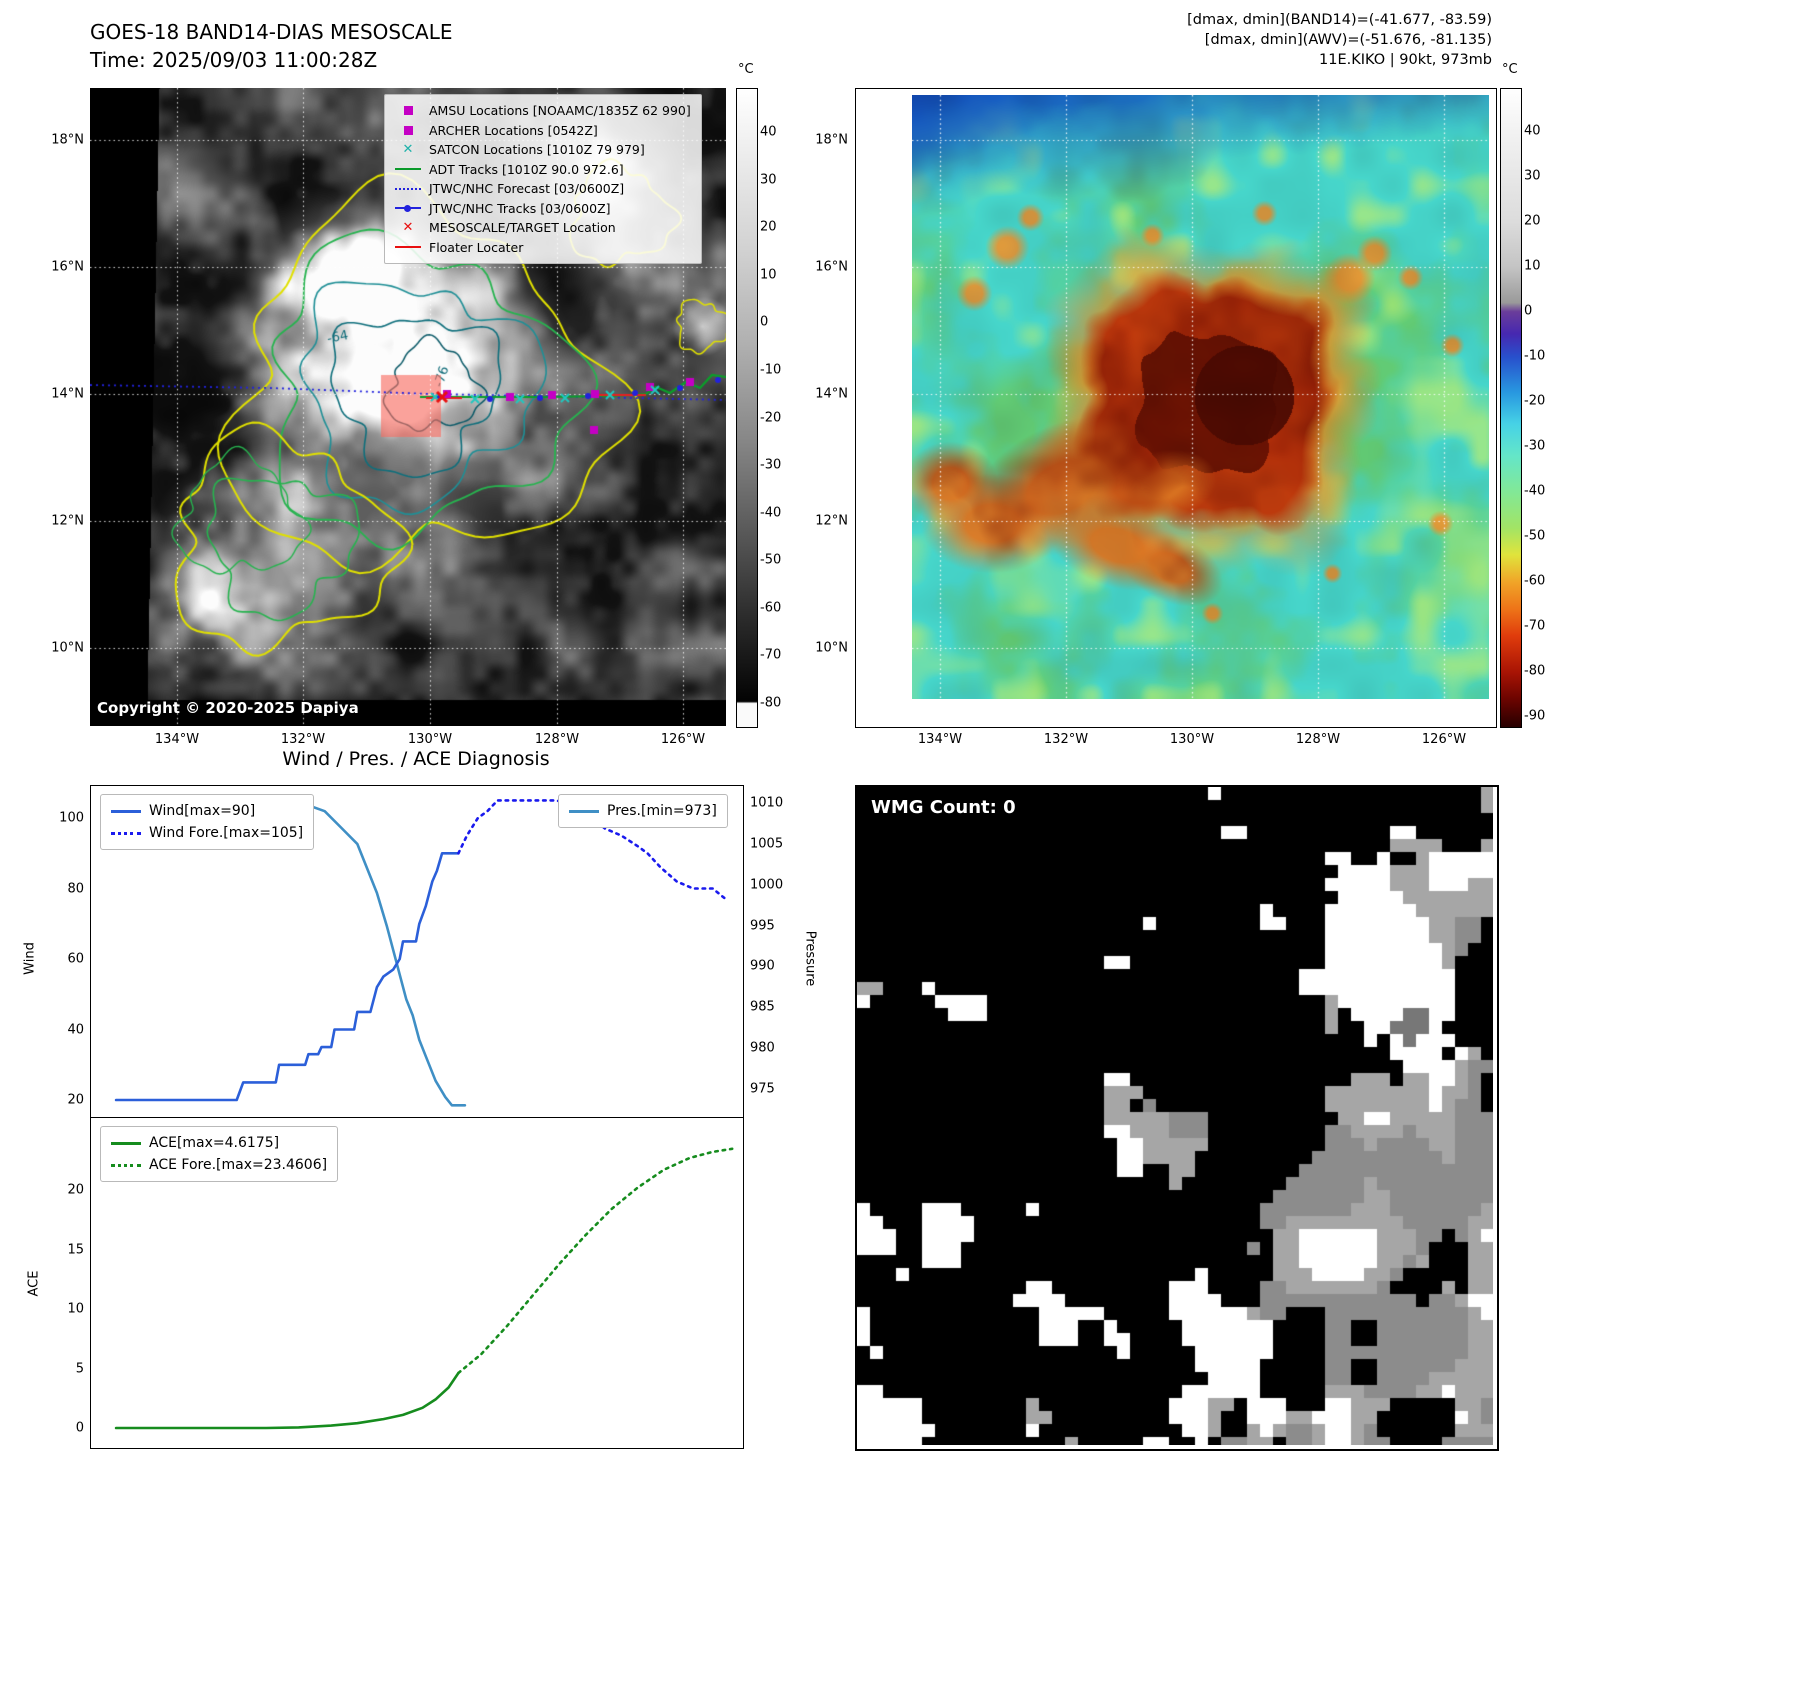 The width and height of the screenshot is (1797, 1690). I want to click on legend-item: Pres.[min=973], so click(643, 811).